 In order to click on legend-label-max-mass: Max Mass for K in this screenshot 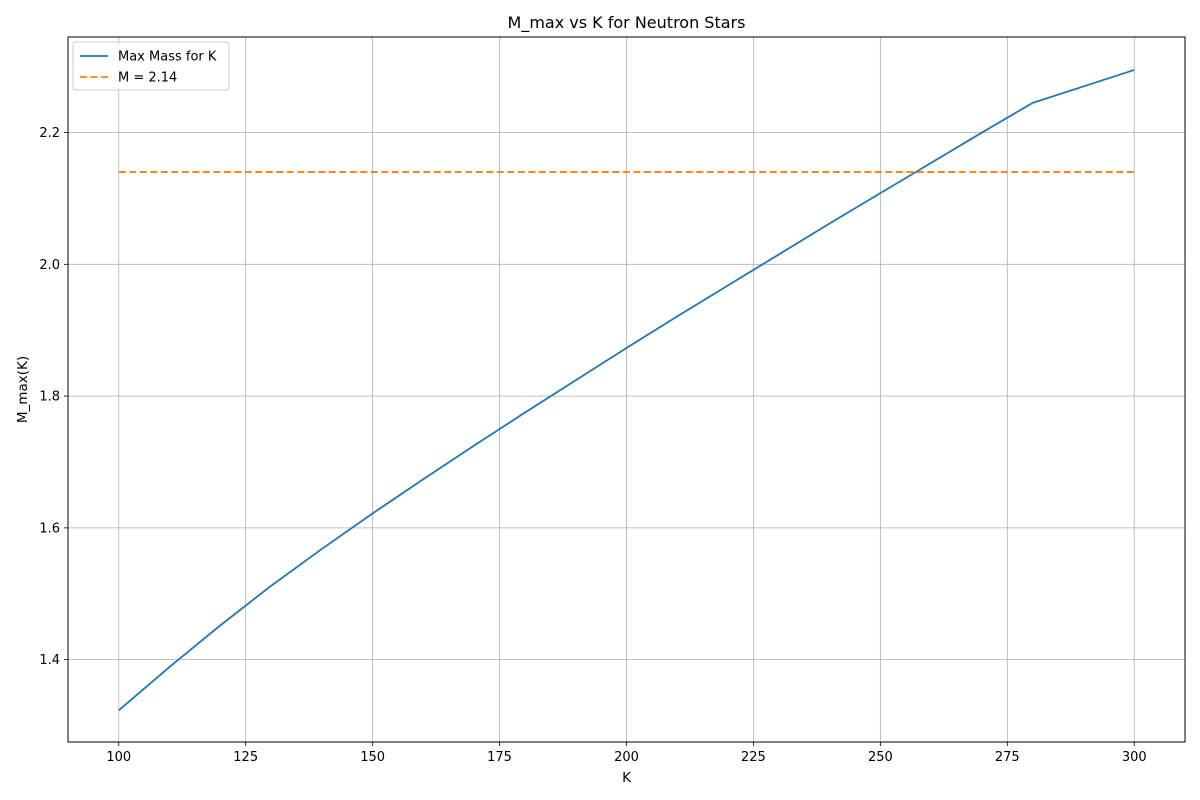, I will do `click(167, 57)`.